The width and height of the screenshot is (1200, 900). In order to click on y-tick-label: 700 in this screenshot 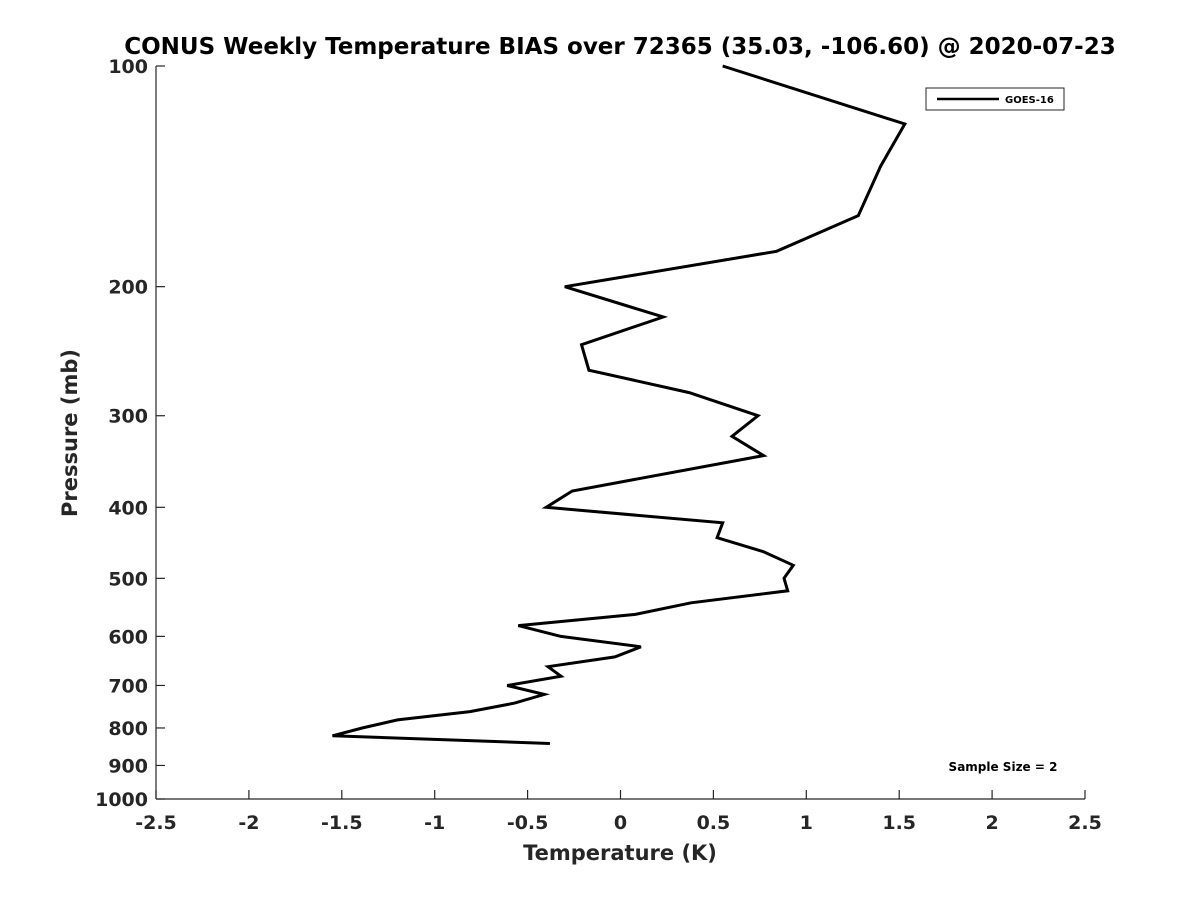, I will do `click(128, 686)`.